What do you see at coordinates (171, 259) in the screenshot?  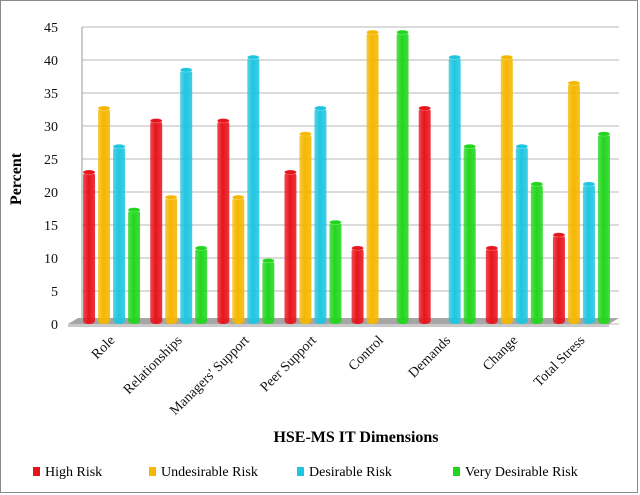 I see `bar-undesirable-risk-relationships` at bounding box center [171, 259].